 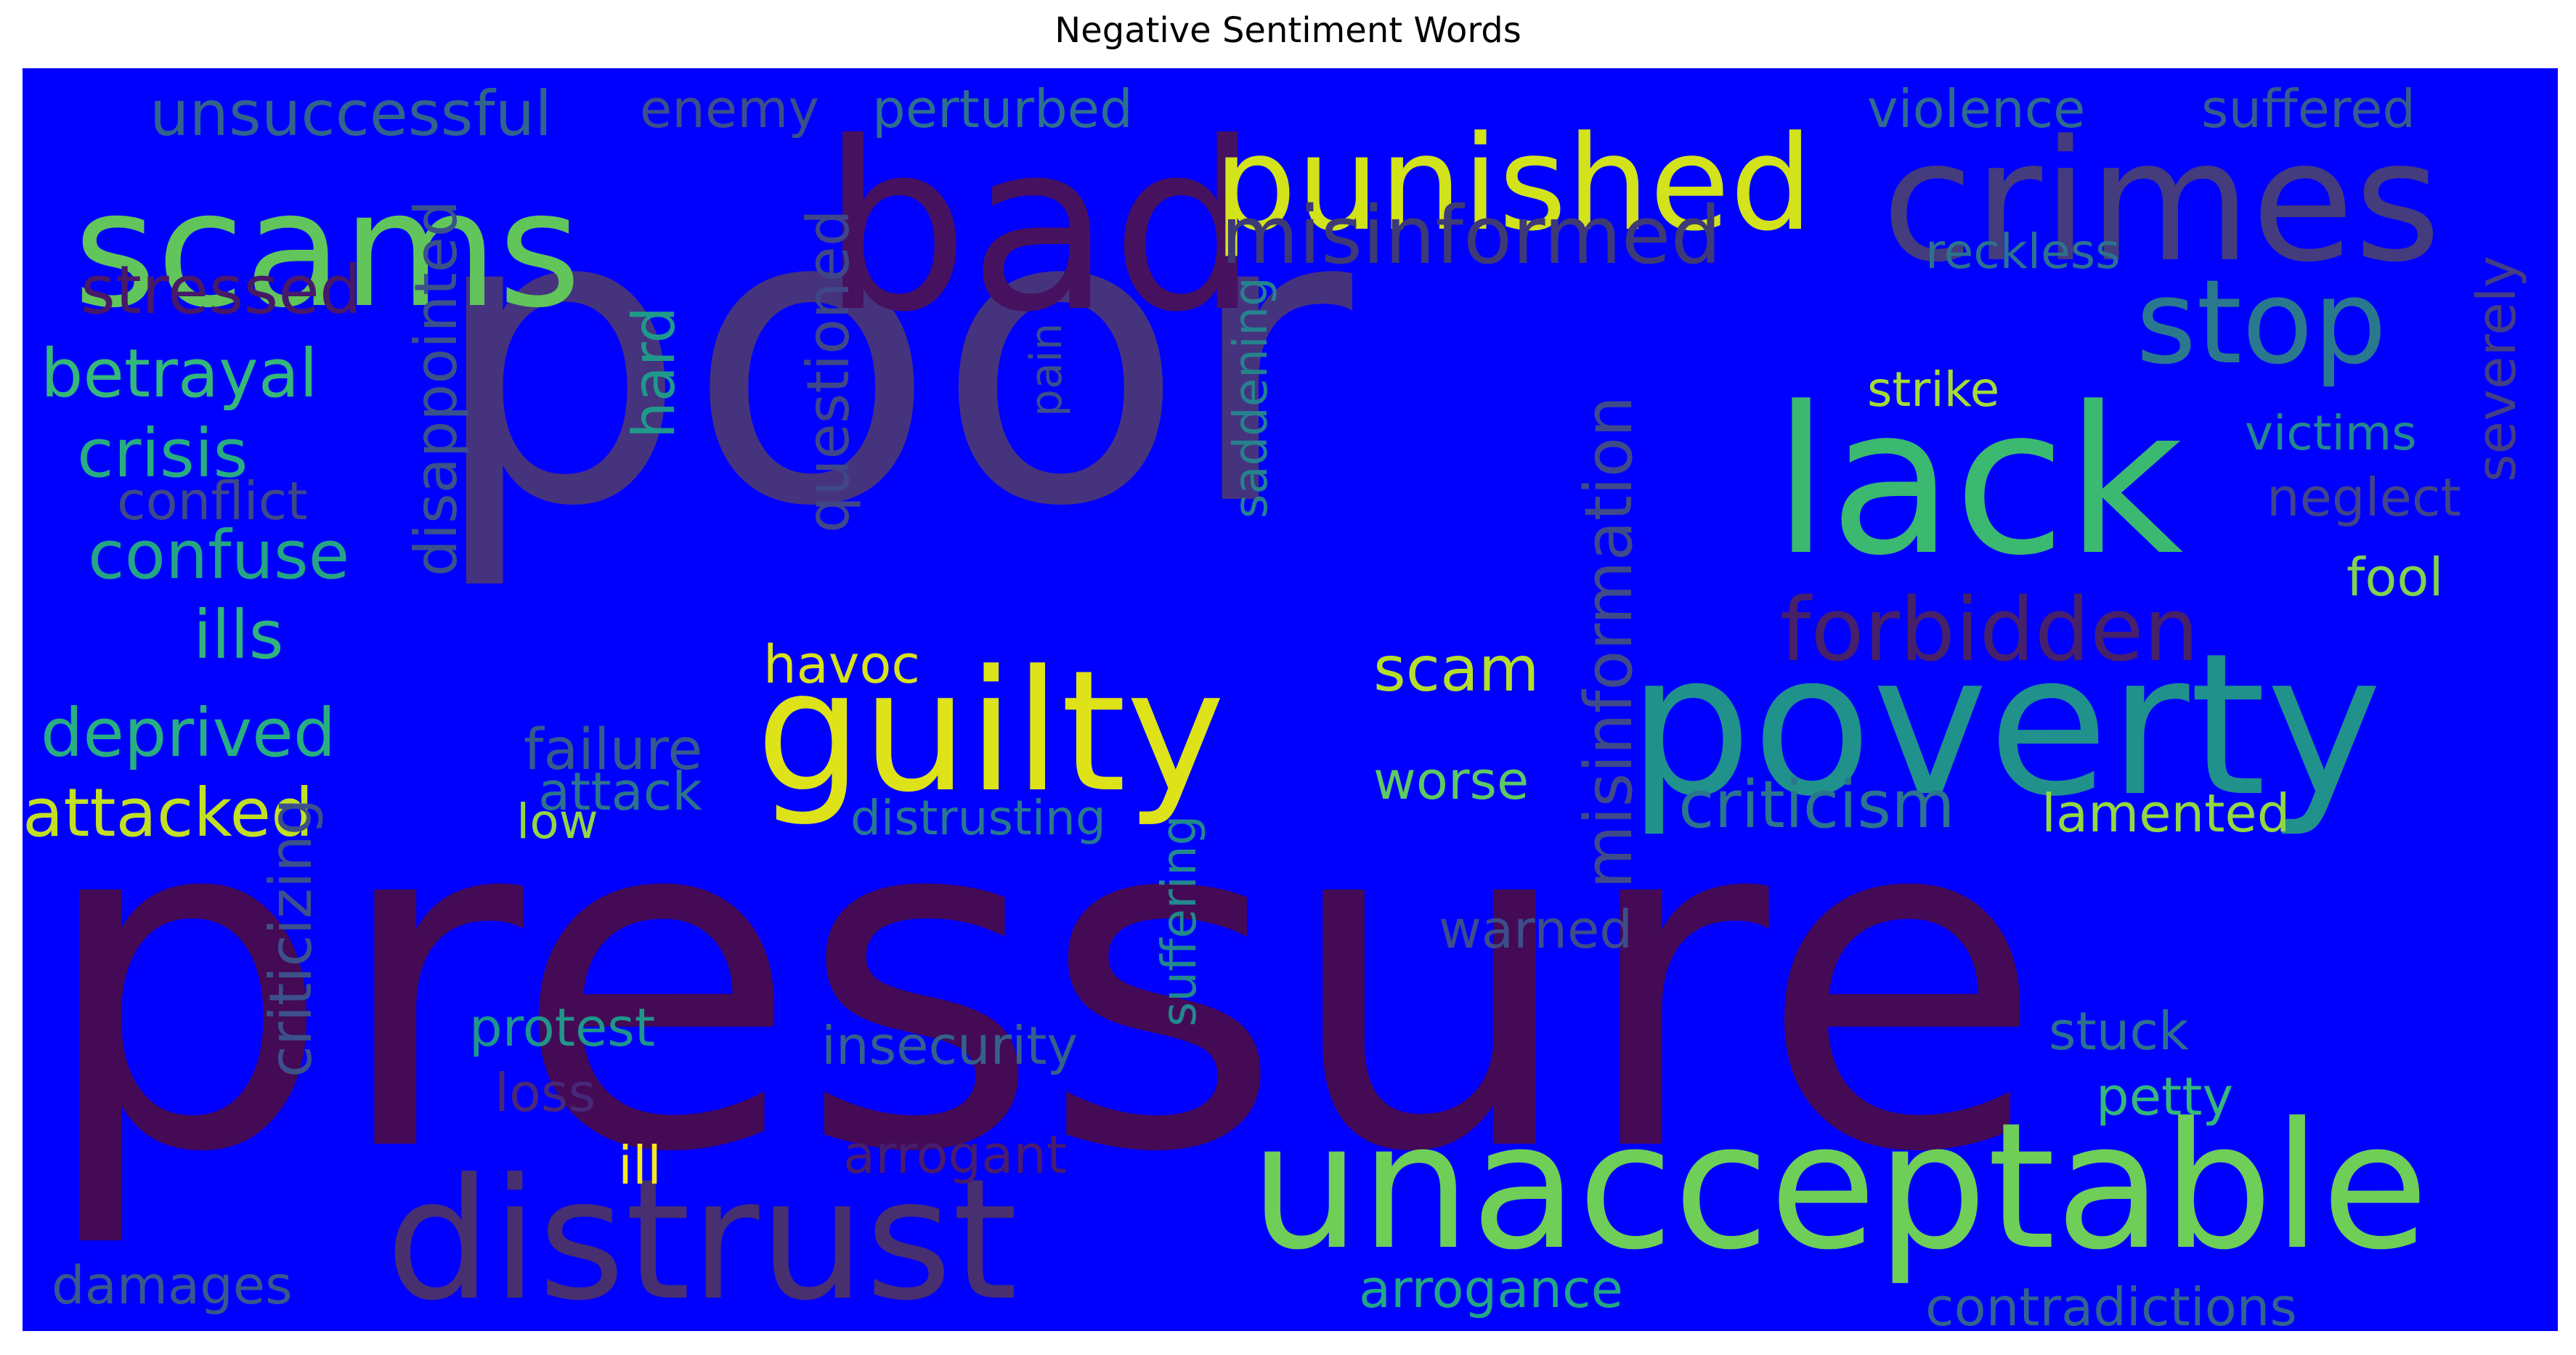 I want to click on cloud-word-pain: pain, so click(x=1046, y=370).